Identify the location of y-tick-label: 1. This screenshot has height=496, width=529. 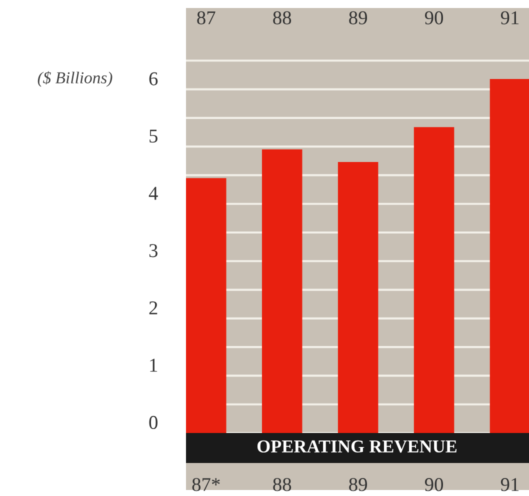
(154, 365).